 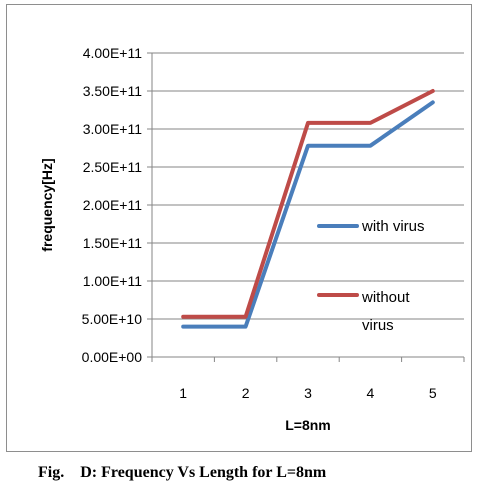 What do you see at coordinates (308, 425) in the screenshot?
I see `x-axis-title: L=8nm` at bounding box center [308, 425].